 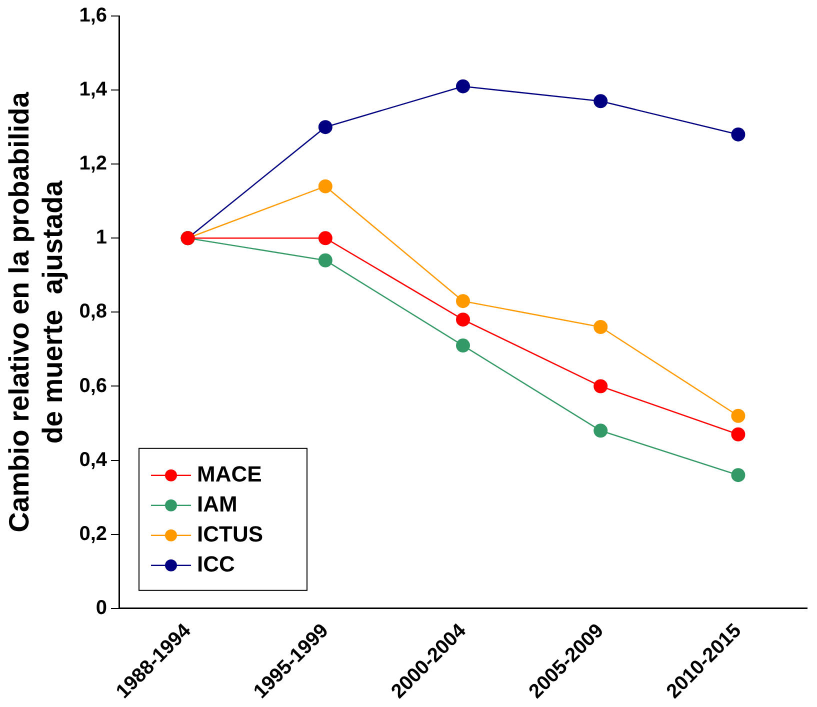 What do you see at coordinates (216, 563) in the screenshot?
I see `legend-label: ICC` at bounding box center [216, 563].